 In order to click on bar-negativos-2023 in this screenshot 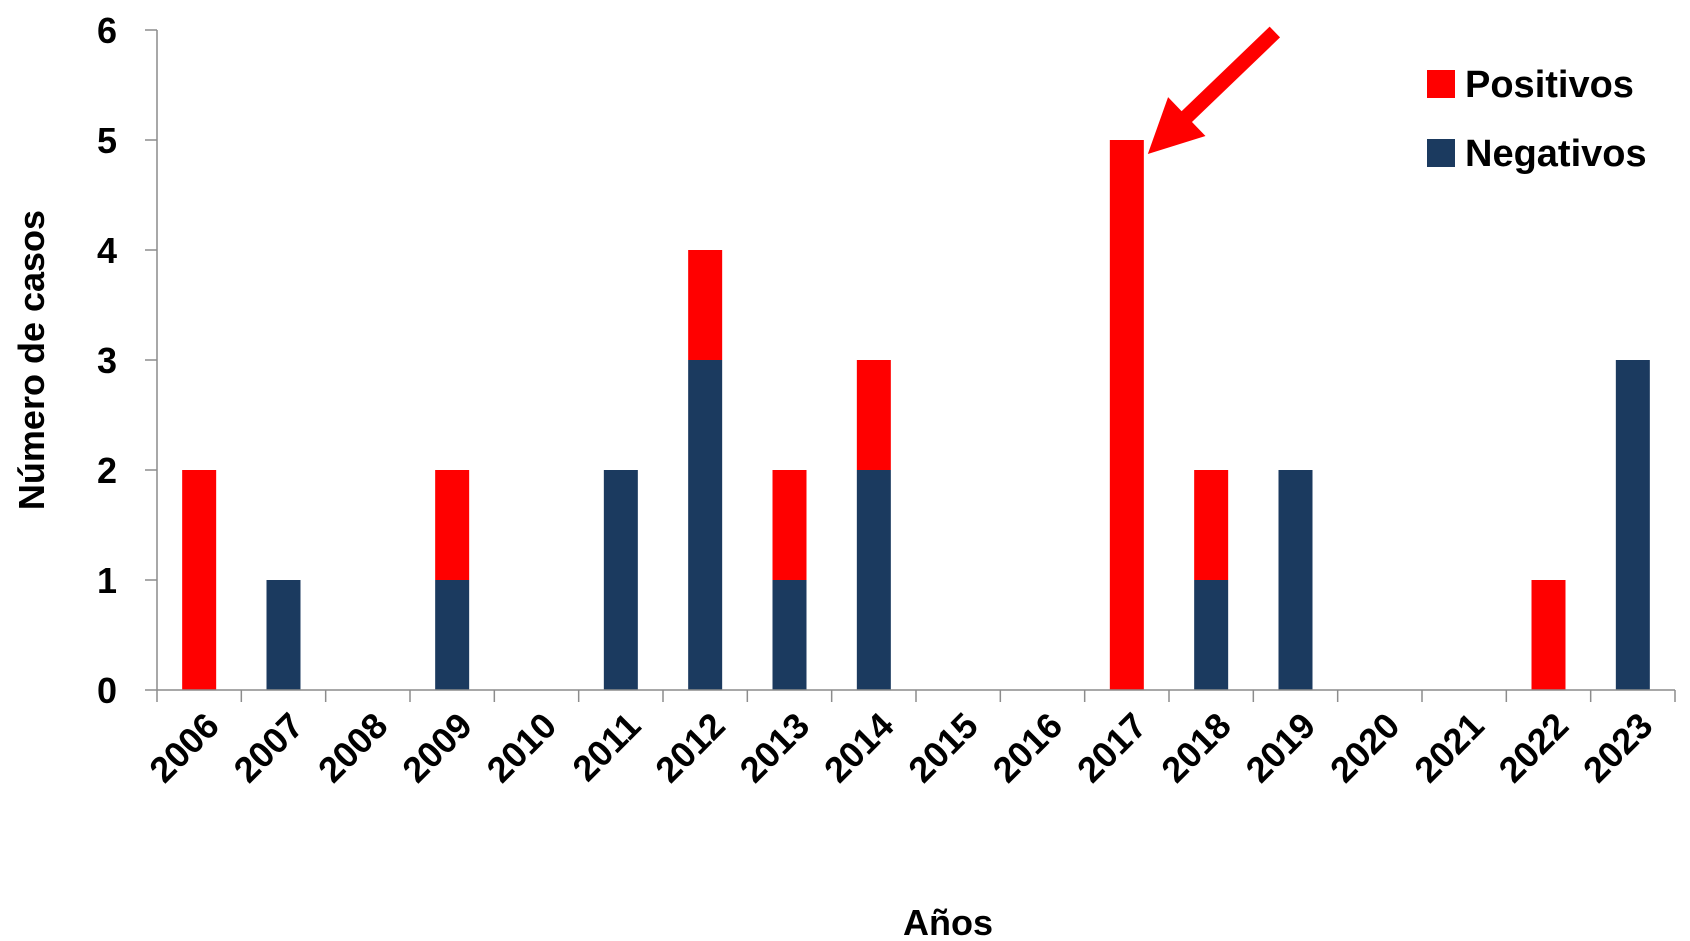, I will do `click(1632, 525)`.